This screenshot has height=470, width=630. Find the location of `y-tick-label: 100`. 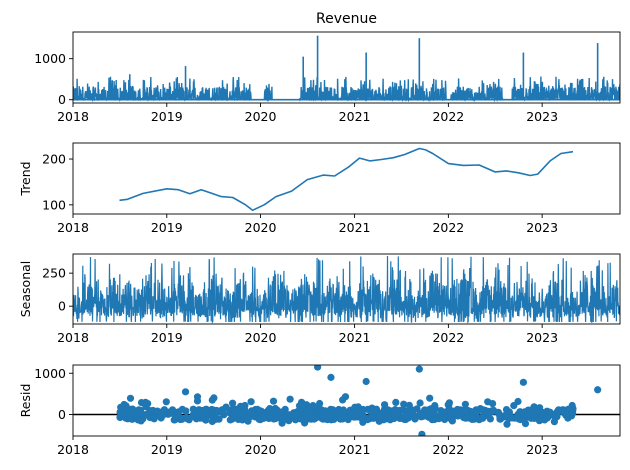

y-tick-label: 100 is located at coordinates (54, 204).